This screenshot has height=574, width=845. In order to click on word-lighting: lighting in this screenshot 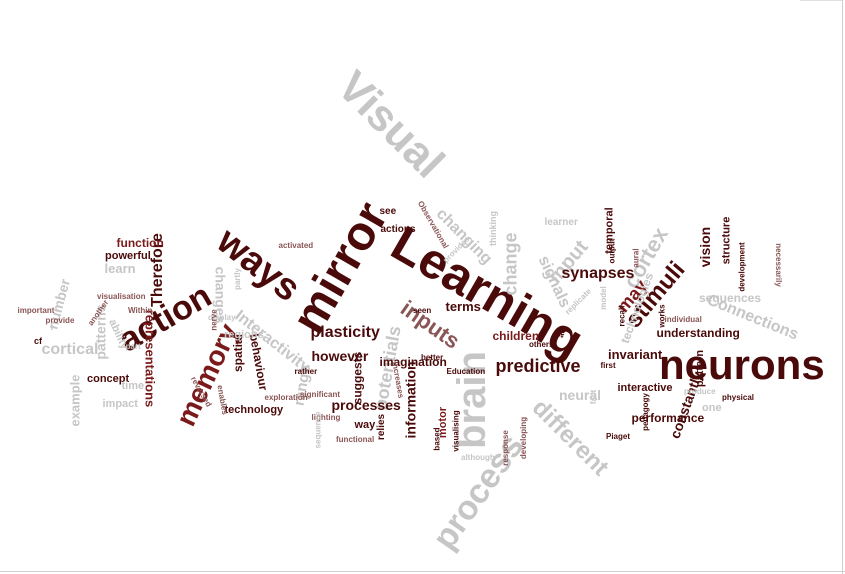, I will do `click(326, 417)`.